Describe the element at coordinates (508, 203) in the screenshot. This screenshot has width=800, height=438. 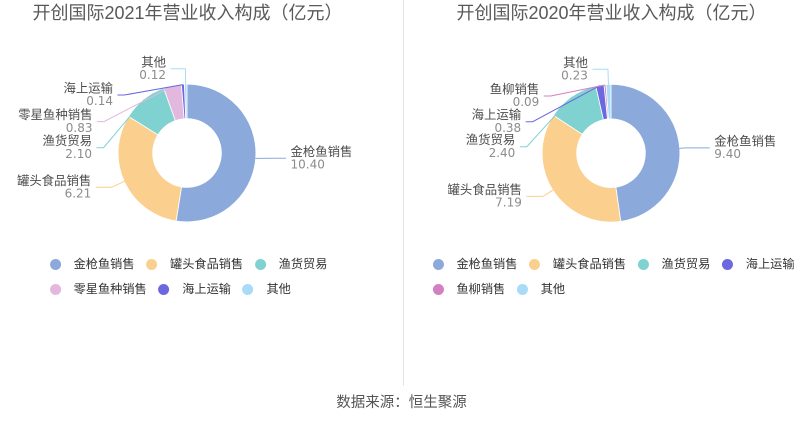
I see `slice-label-value-1-1: 7.19` at that location.